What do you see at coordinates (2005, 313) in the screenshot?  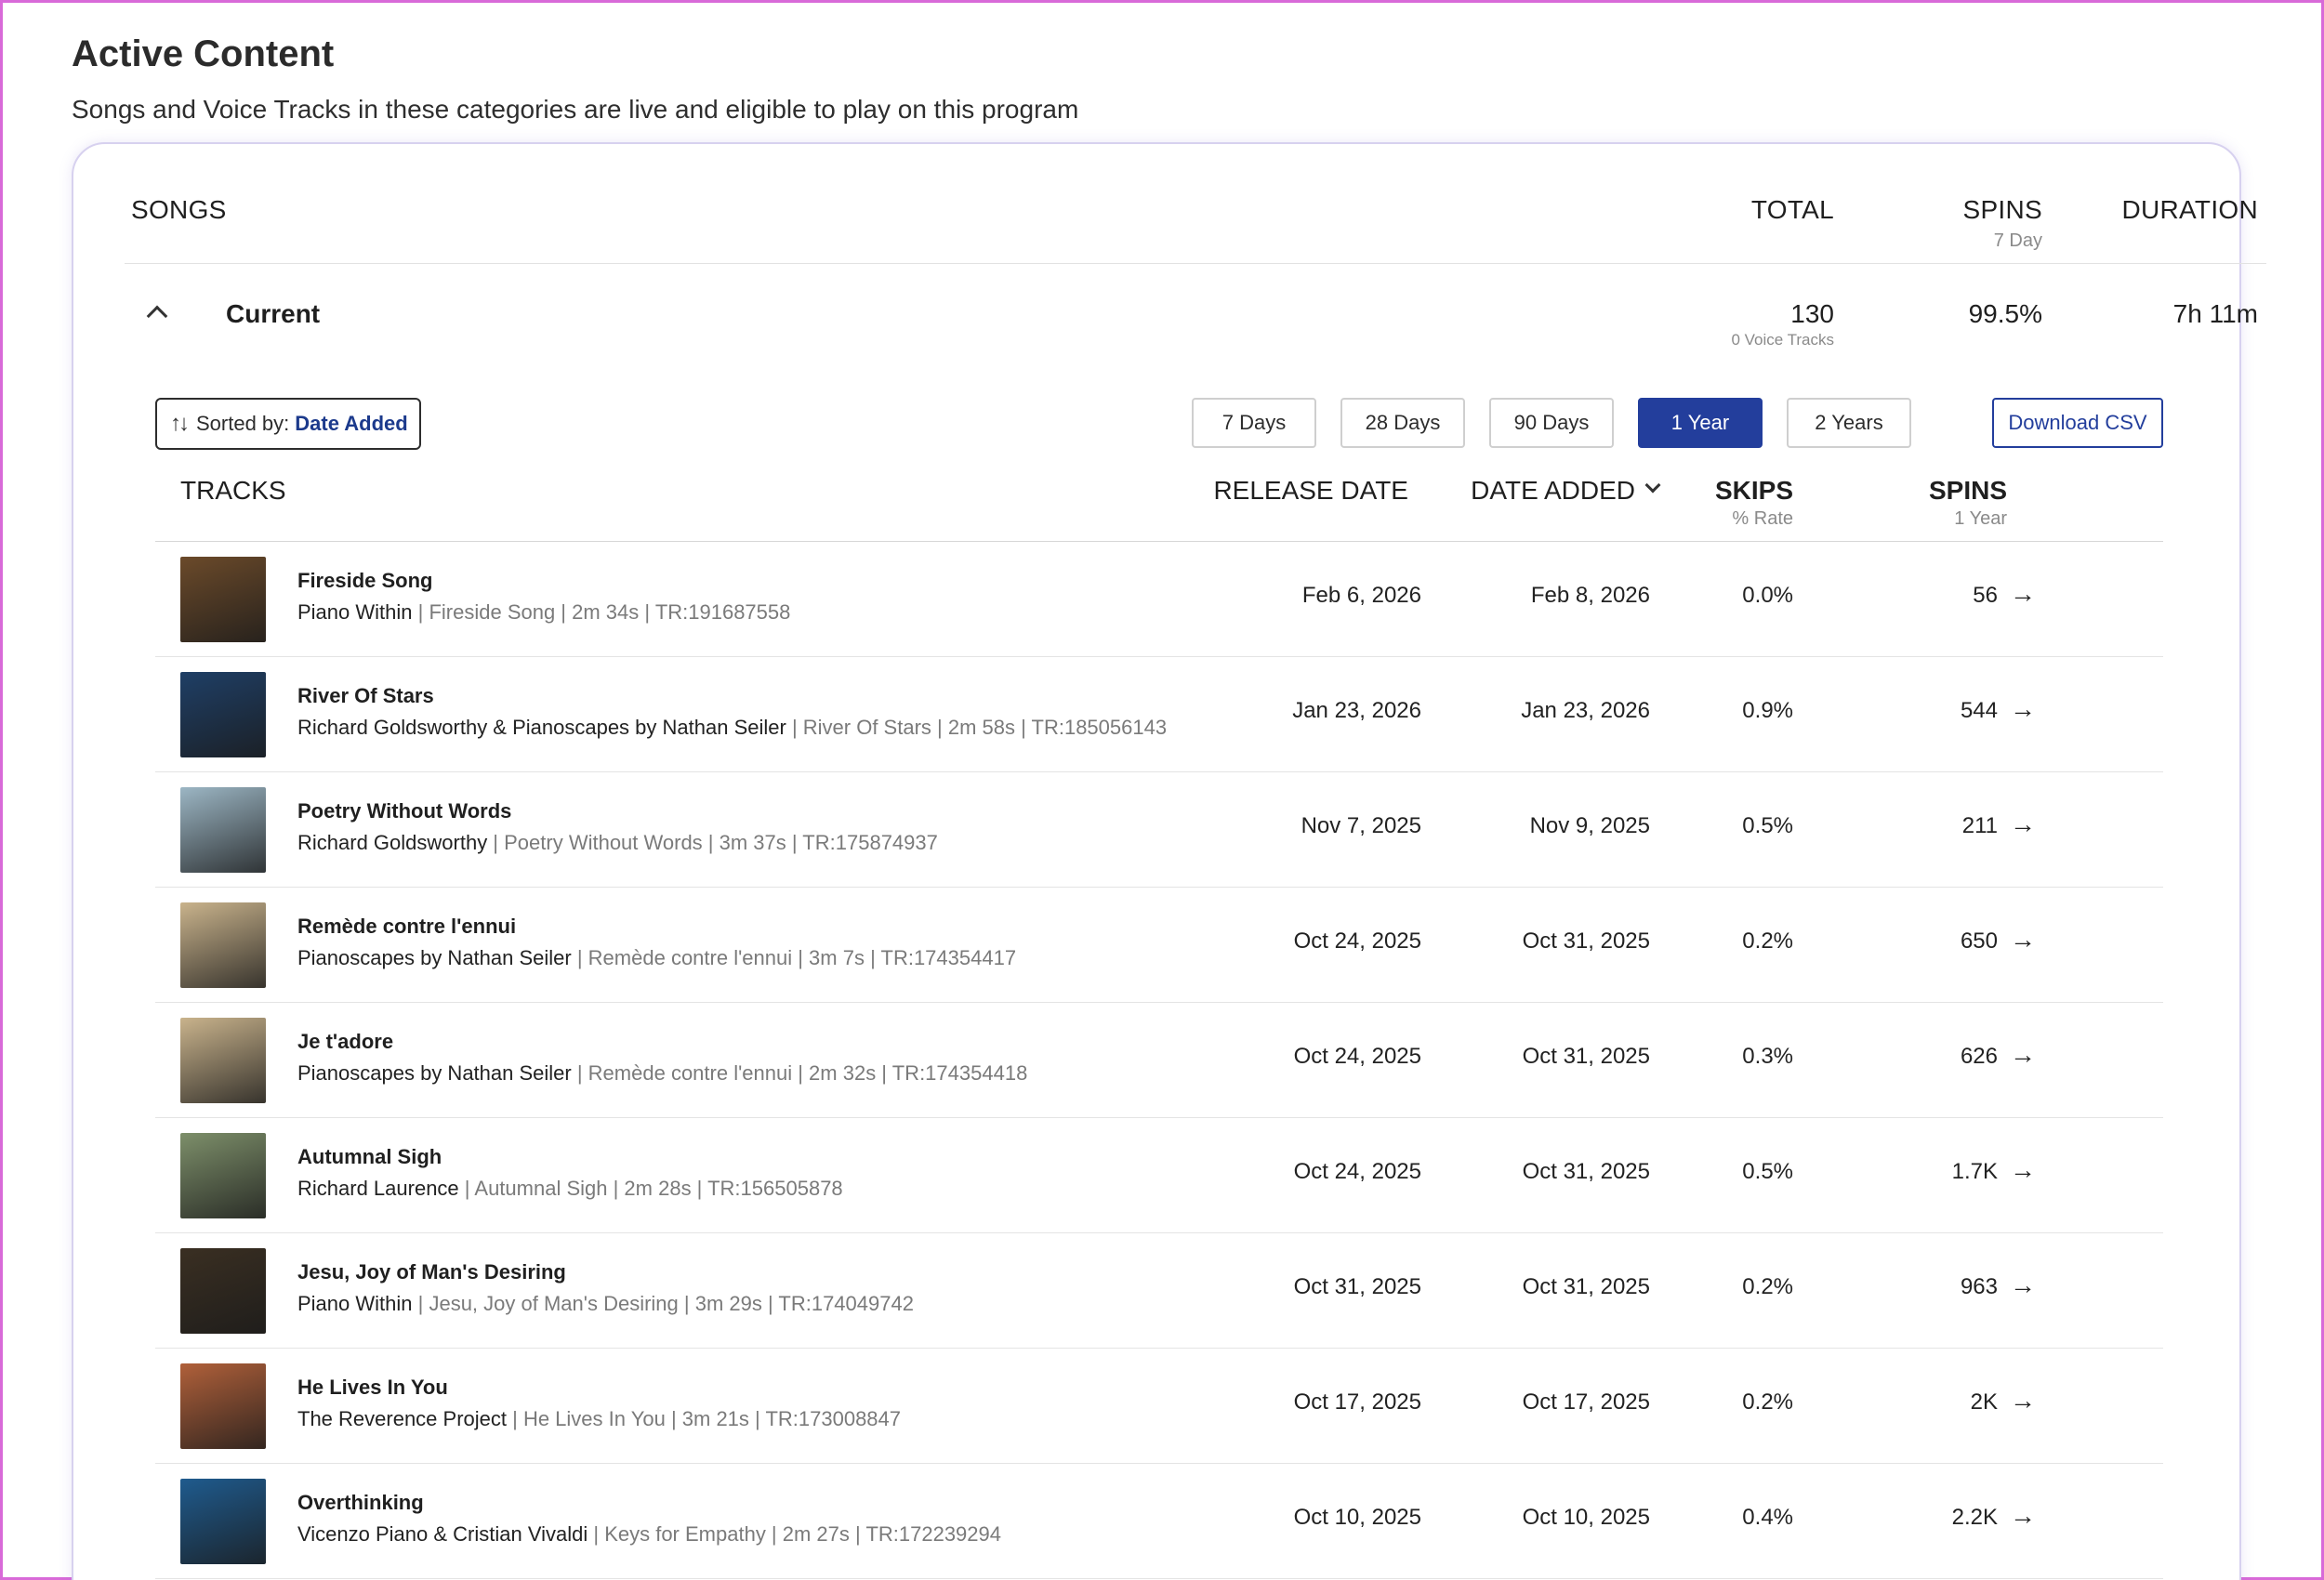 I see `category-spins: 99.5%` at bounding box center [2005, 313].